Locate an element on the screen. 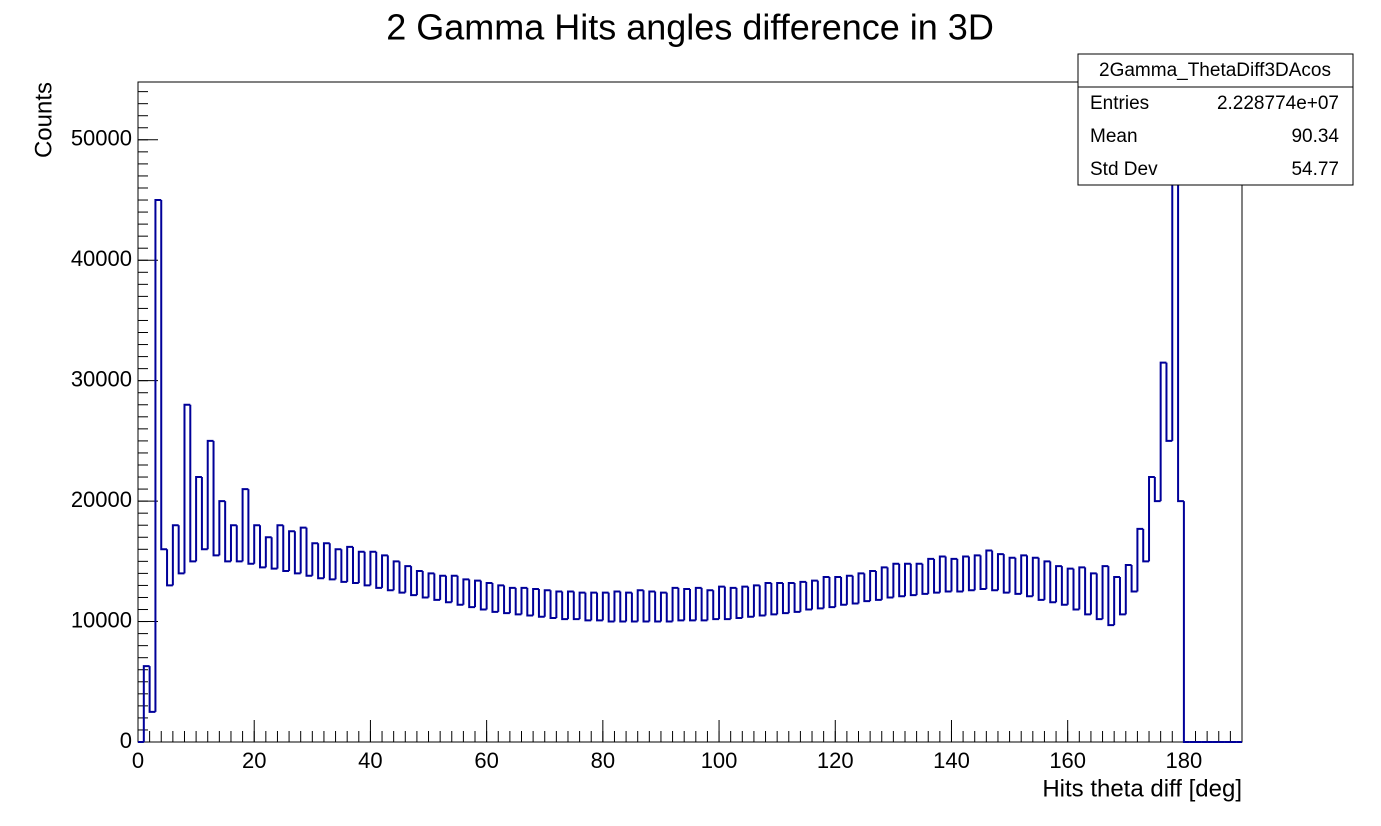 This screenshot has width=1381, height=826. stats-value: 2.228774e+07 is located at coordinates (1278, 103).